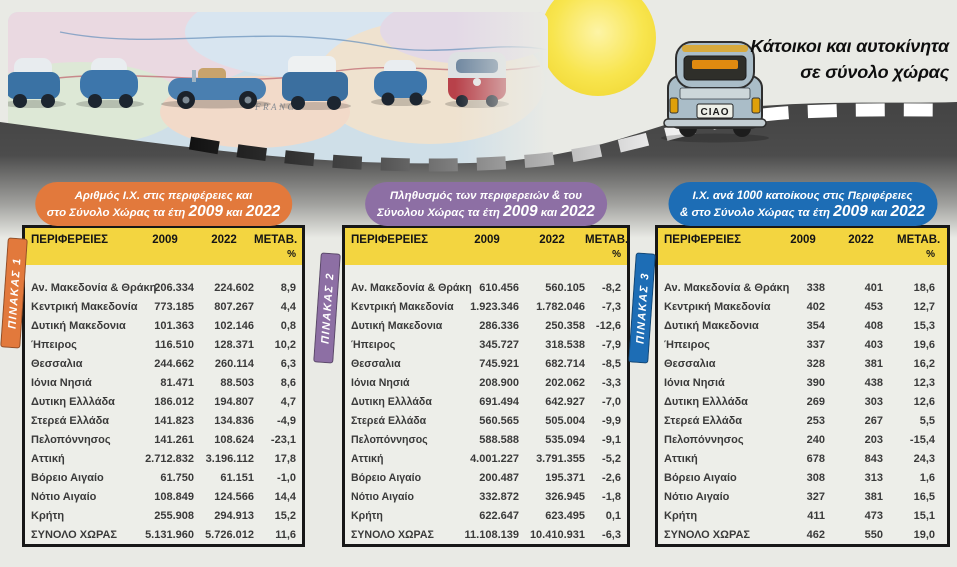 The width and height of the screenshot is (957, 567). I want to click on value-2009-cell: 338, so click(815, 287).